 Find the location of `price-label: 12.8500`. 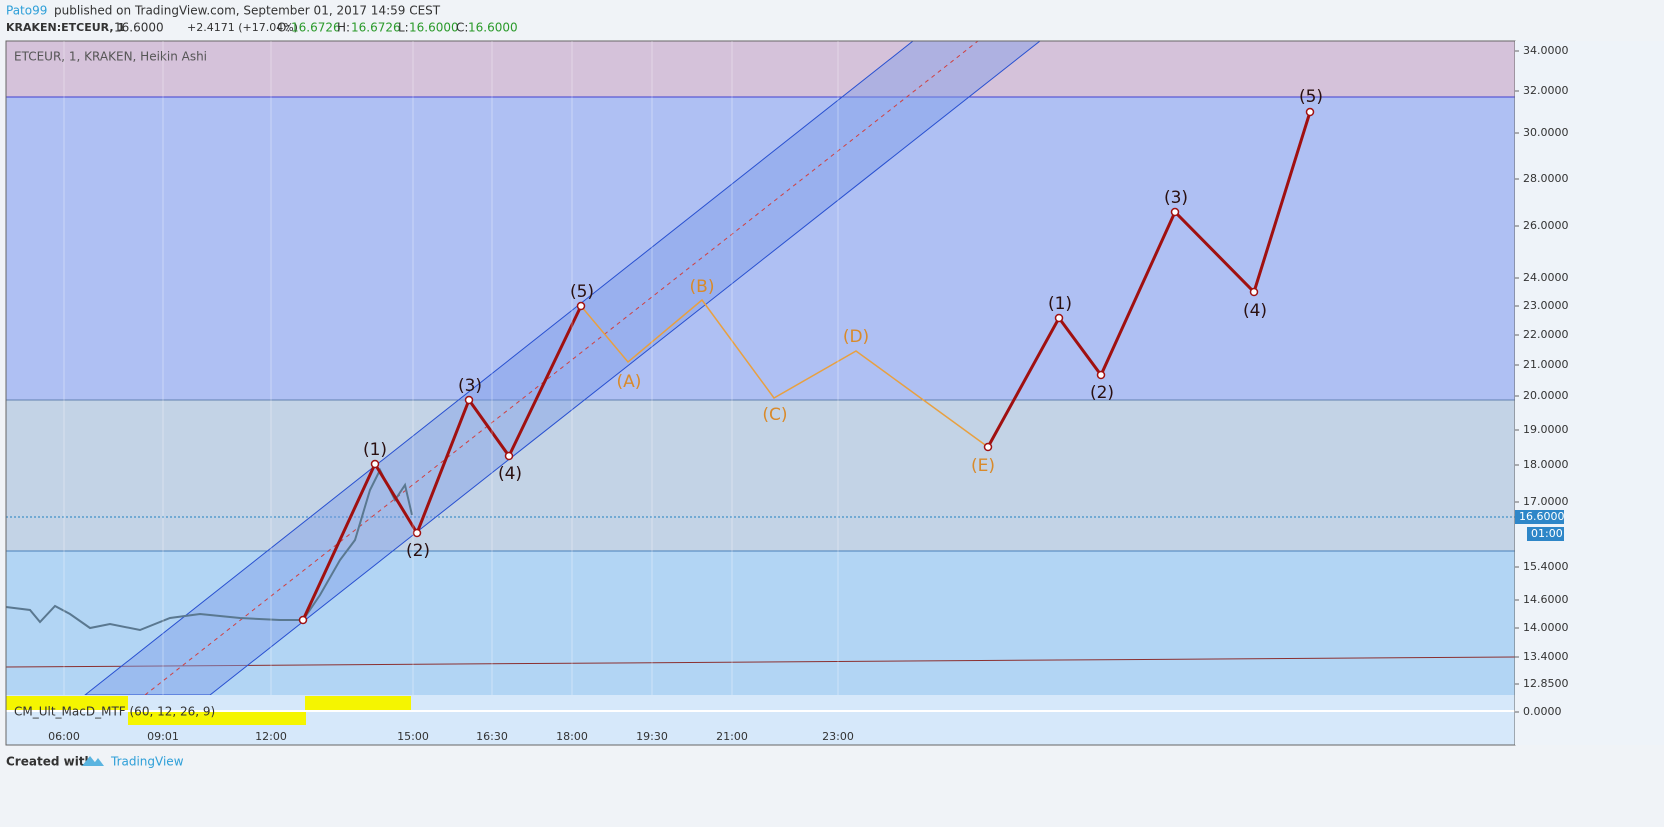

price-label: 12.8500 is located at coordinates (1546, 683).